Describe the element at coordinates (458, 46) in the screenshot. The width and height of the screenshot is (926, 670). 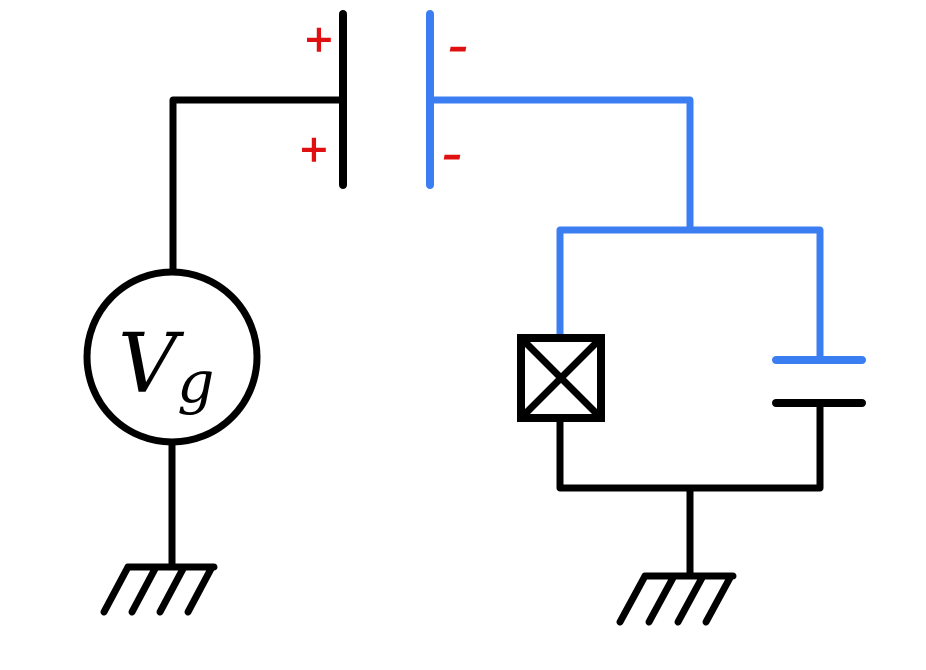
I see `minus-charge-top: –` at that location.